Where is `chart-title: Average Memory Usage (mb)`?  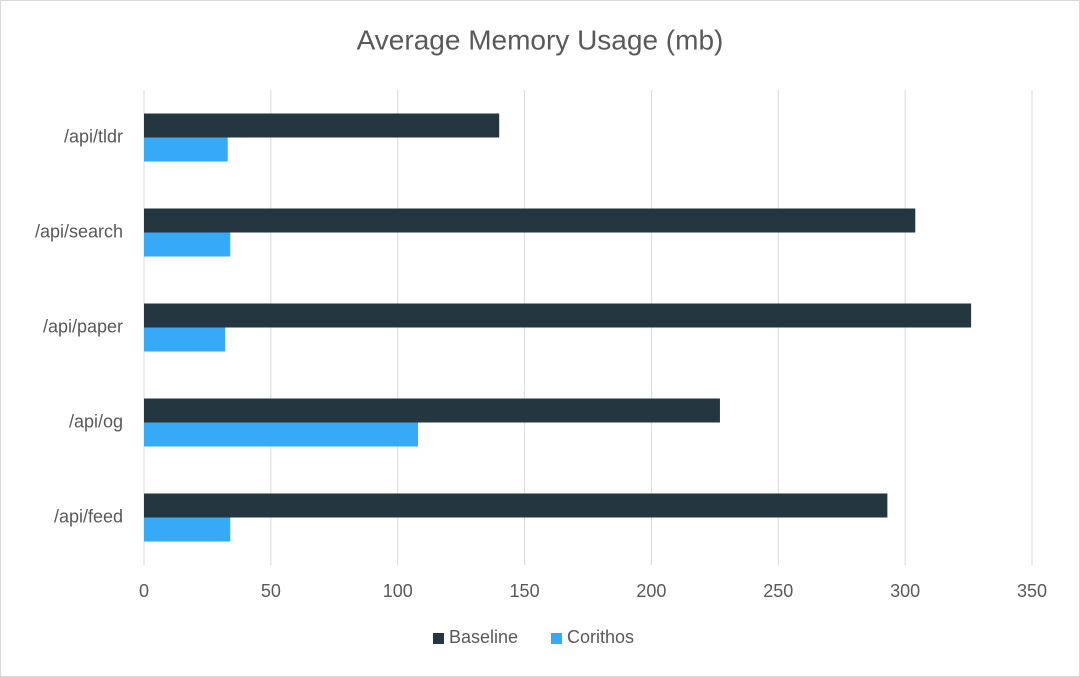
chart-title: Average Memory Usage (mb) is located at coordinates (540, 39).